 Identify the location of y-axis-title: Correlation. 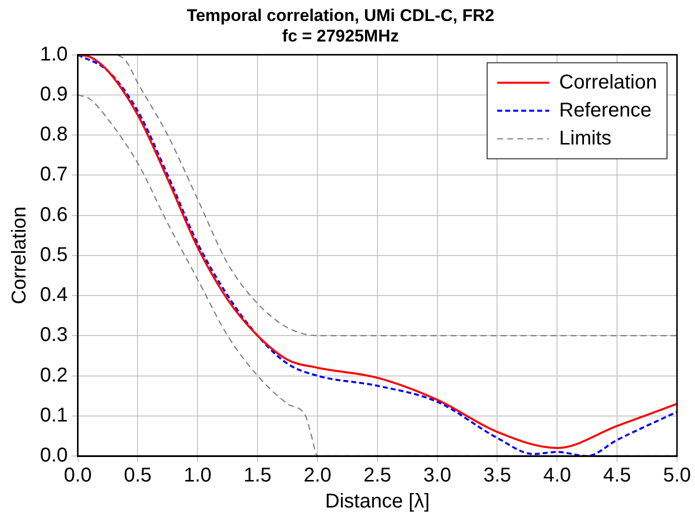
(19, 255).